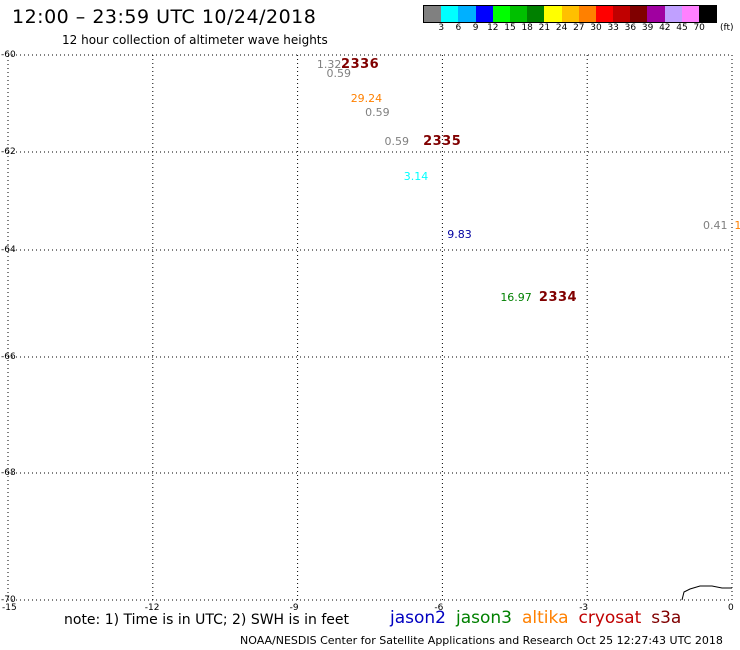 The image size is (740, 650). Describe the element at coordinates (493, 28) in the screenshot. I see `color-scale-tick-label: 12` at that location.